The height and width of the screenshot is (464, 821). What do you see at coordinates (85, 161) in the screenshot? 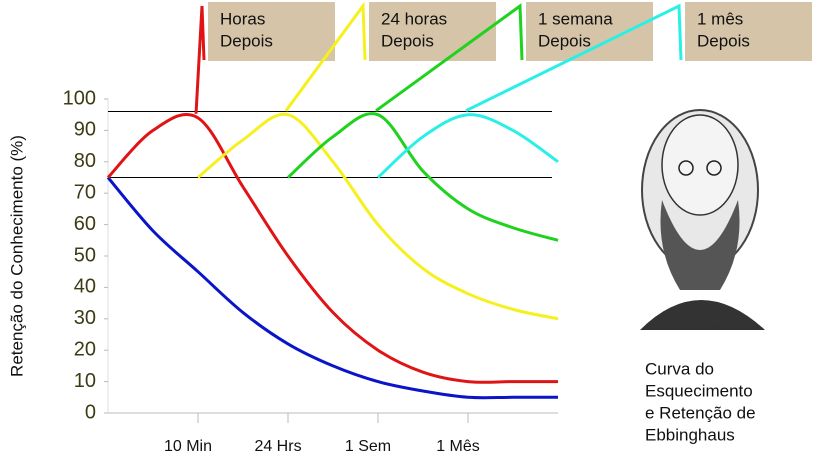
I see `y-tick-label: 80` at bounding box center [85, 161].